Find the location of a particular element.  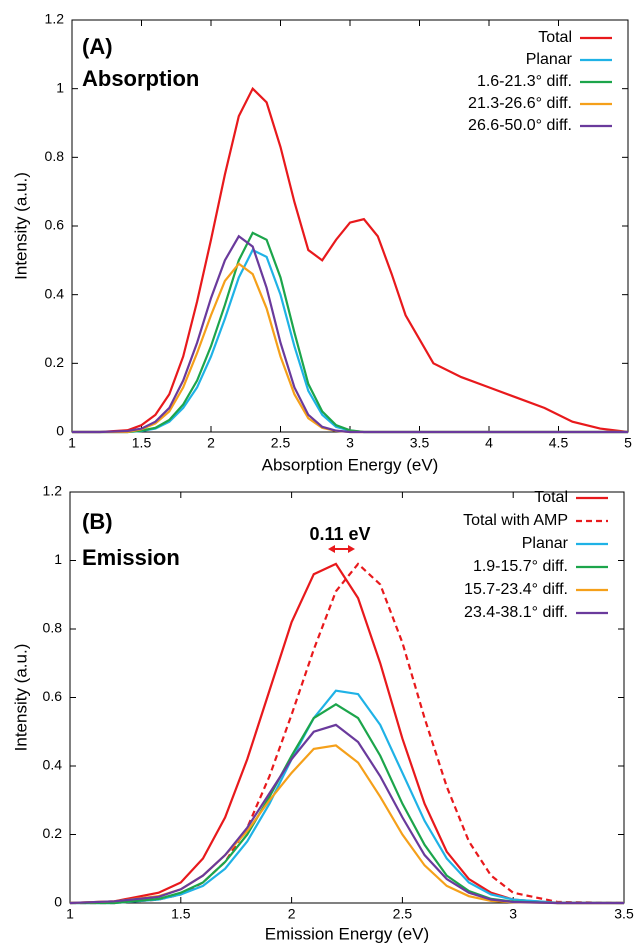

legend-label: 26.6-50.0° diff. is located at coordinates (520, 125).